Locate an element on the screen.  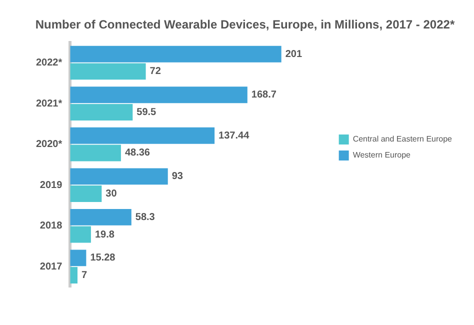
data-label: 201 is located at coordinates (293, 54).